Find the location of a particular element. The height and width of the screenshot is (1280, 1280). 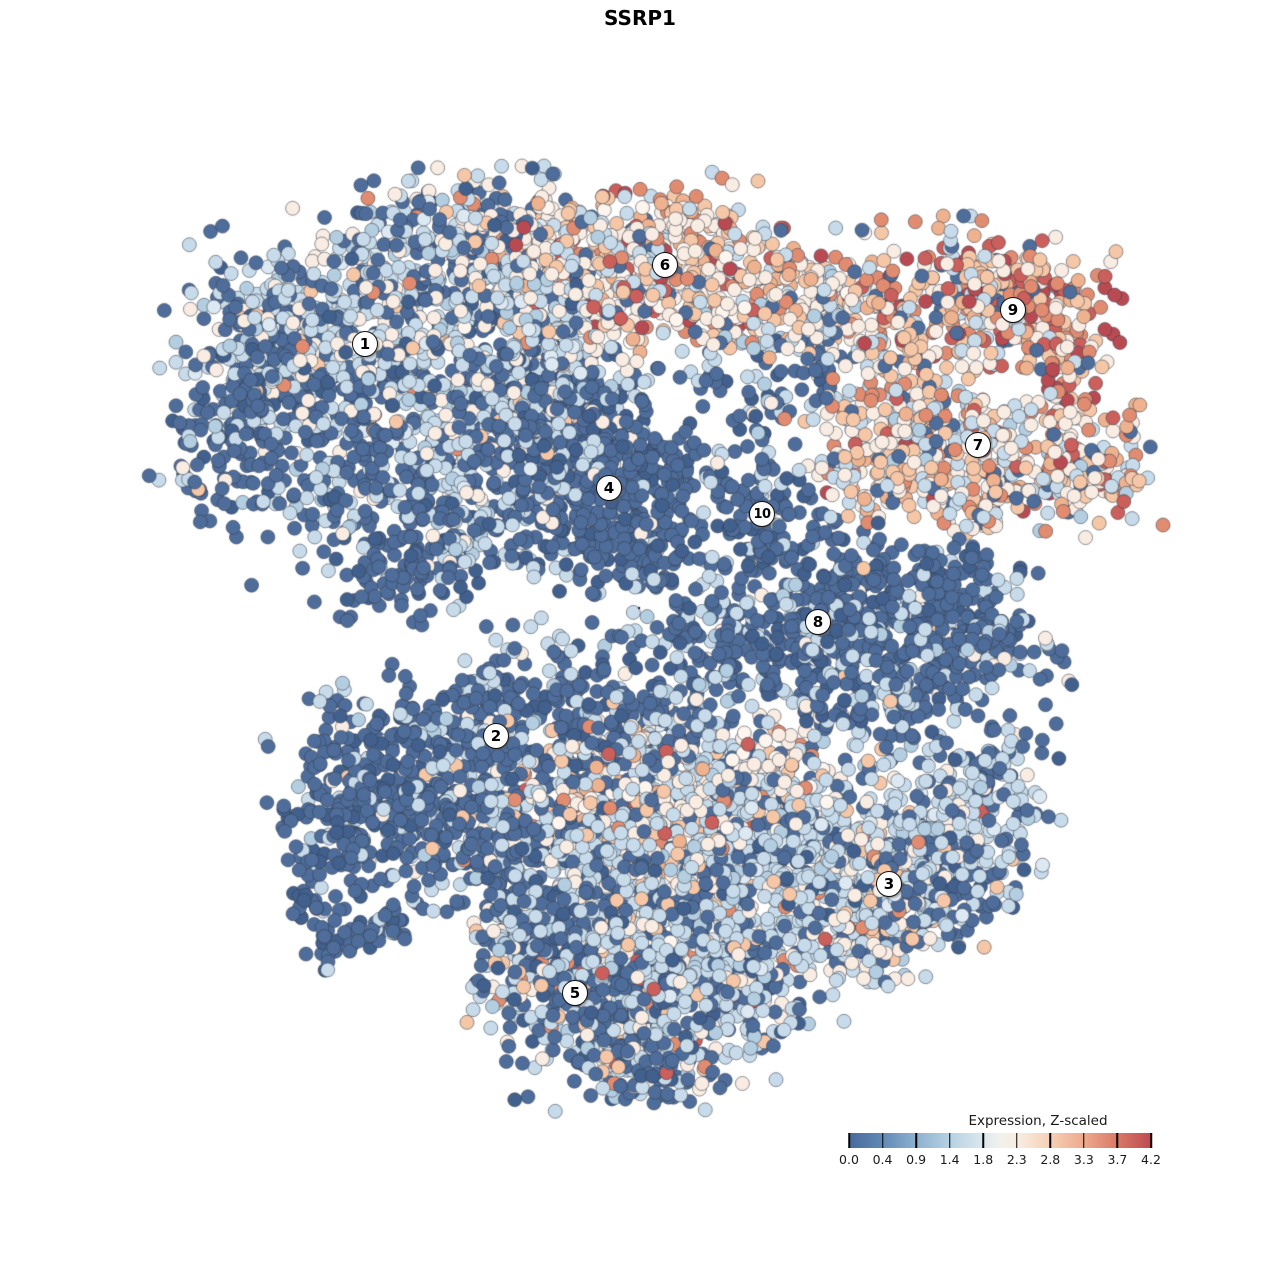

cluster-label-6: 6 is located at coordinates (665, 265).